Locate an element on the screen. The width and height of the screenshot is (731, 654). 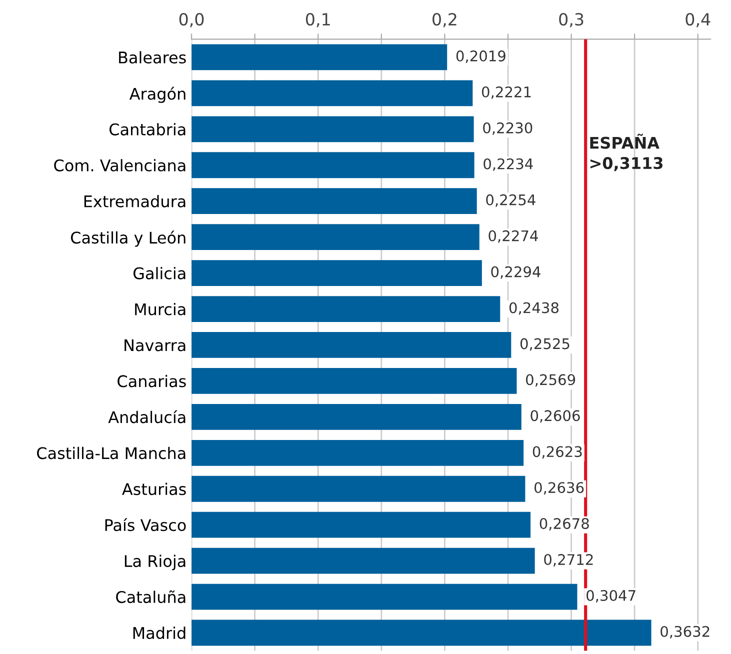
y-tick-label: Baleares is located at coordinates (152, 57).